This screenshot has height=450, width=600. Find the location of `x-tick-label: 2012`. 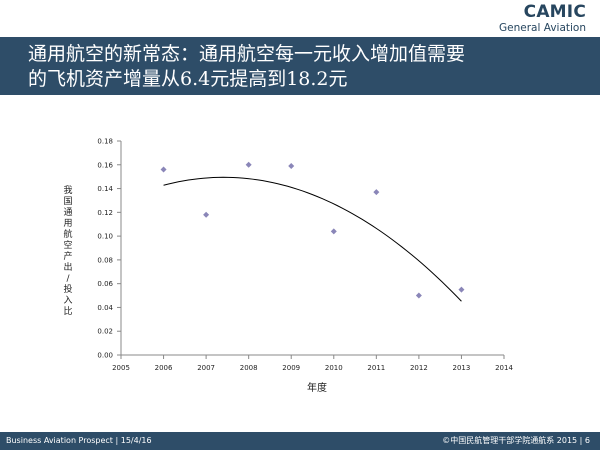

x-tick-label: 2012 is located at coordinates (419, 368).